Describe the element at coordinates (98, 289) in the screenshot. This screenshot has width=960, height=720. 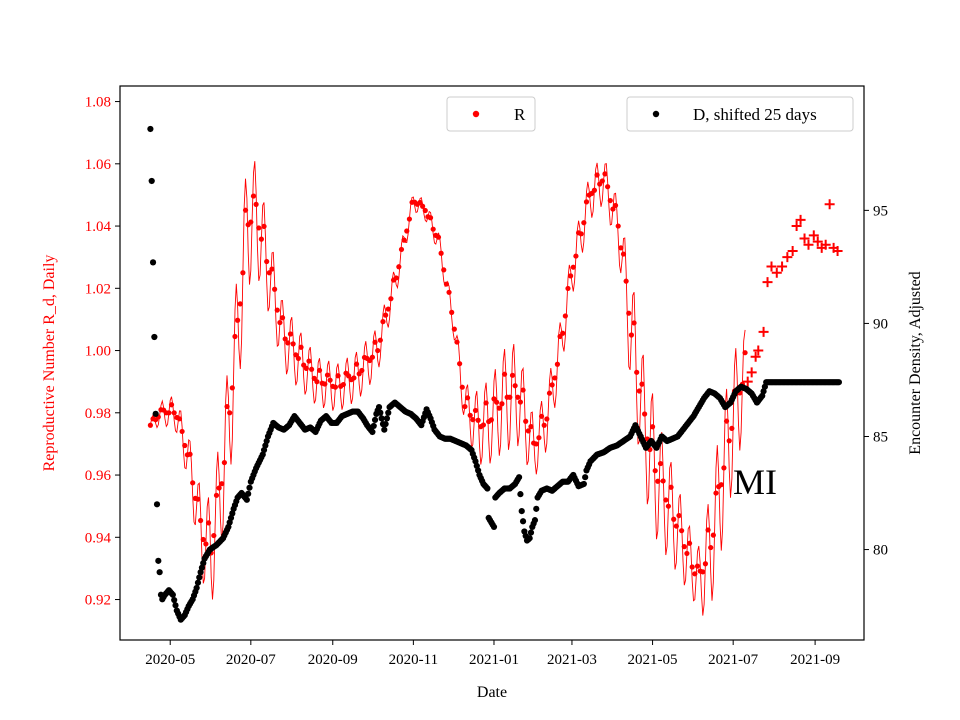
I see `y-left-tick-label: 1.02` at that location.